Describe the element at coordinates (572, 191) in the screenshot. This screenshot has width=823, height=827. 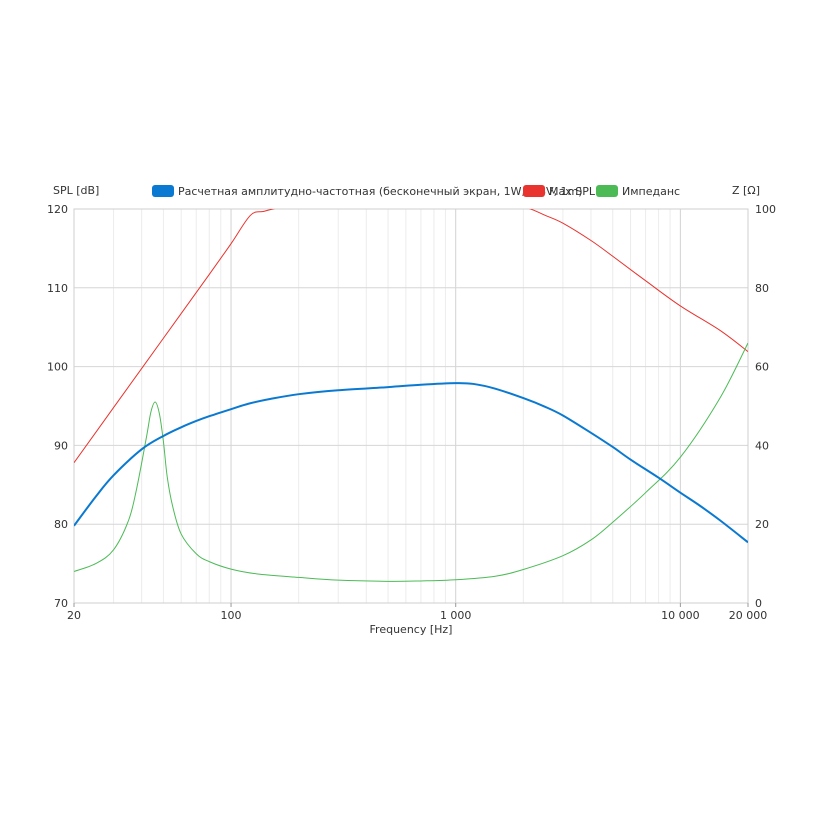
I see `legend-label-max-spl: Max SPL` at that location.